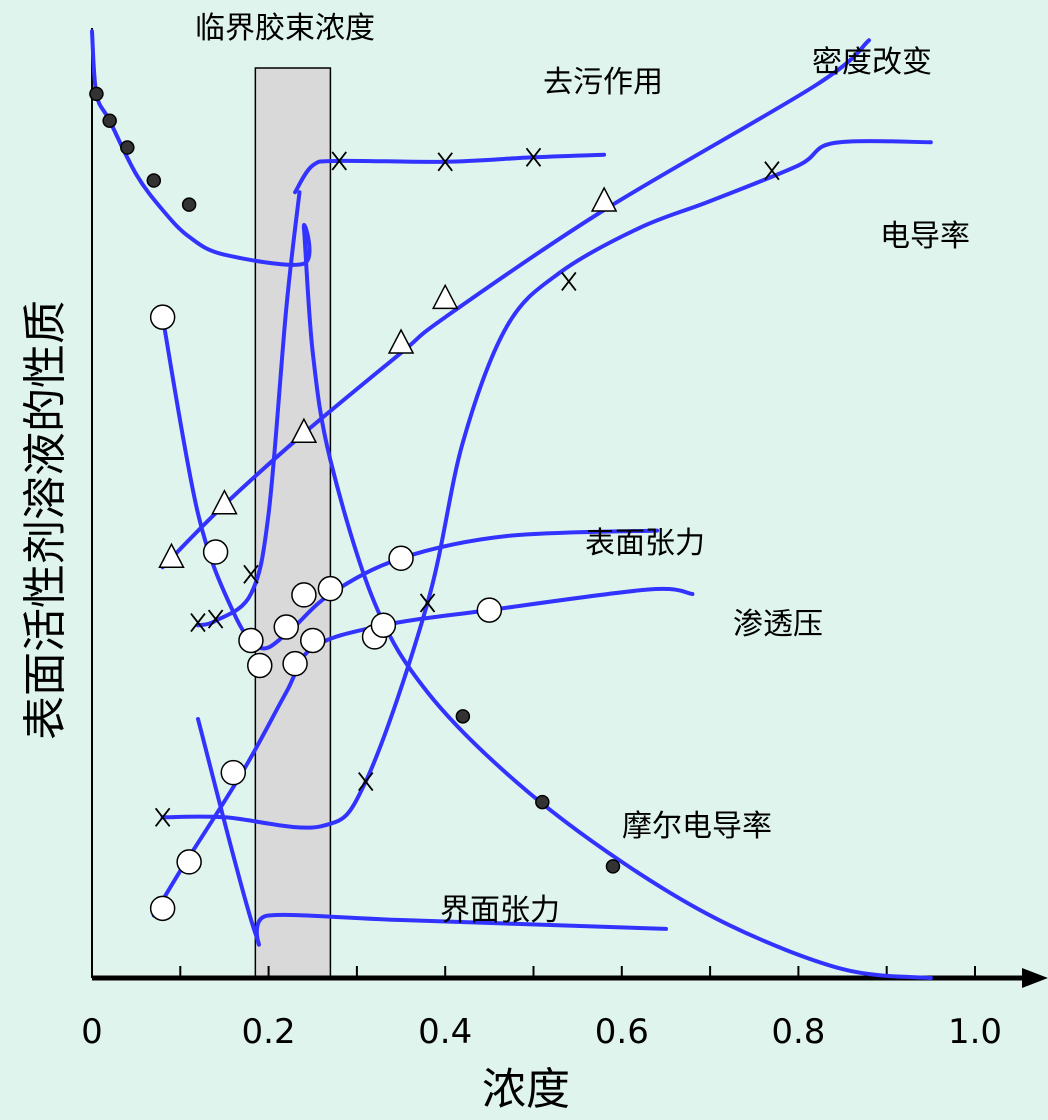 The width and height of the screenshot is (1048, 1120). I want to click on x-tick-label: 0.4, so click(445, 1032).